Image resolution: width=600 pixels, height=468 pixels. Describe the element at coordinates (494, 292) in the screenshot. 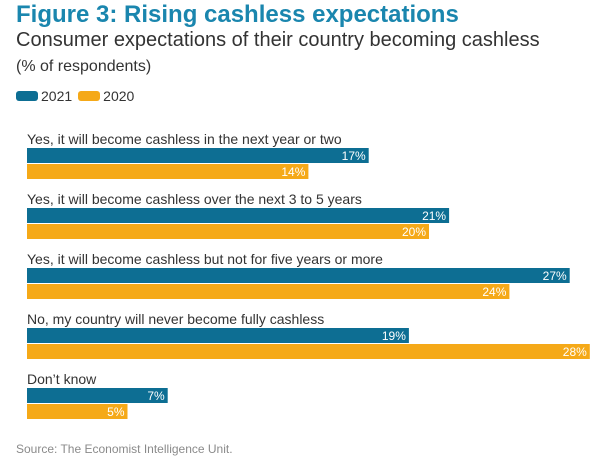

I see `data-label: 24%` at that location.